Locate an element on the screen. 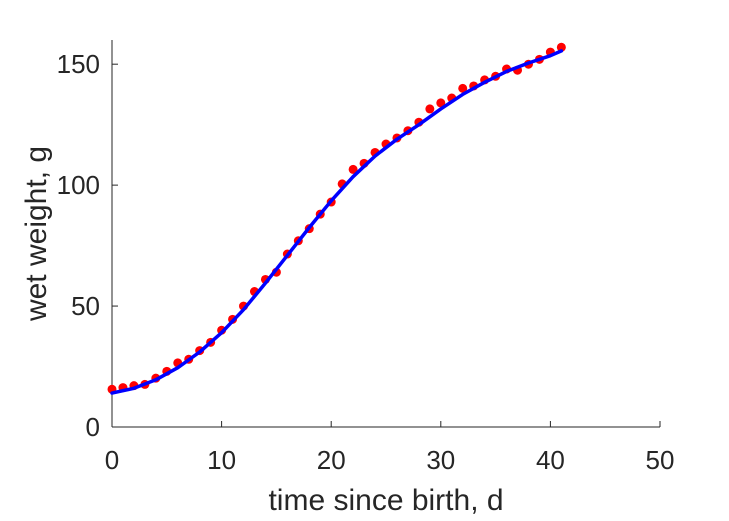  x-tick-label: 20 is located at coordinates (331, 460).